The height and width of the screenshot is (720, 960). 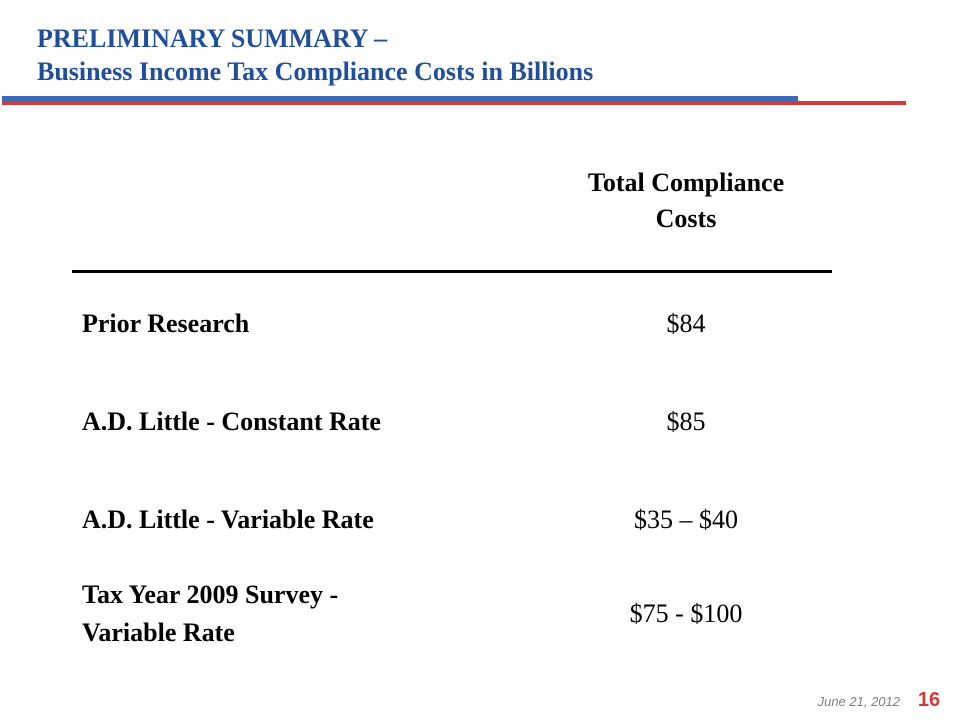 What do you see at coordinates (210, 594) in the screenshot?
I see `row-label-line-1: Tax Year 2009 Survey -` at bounding box center [210, 594].